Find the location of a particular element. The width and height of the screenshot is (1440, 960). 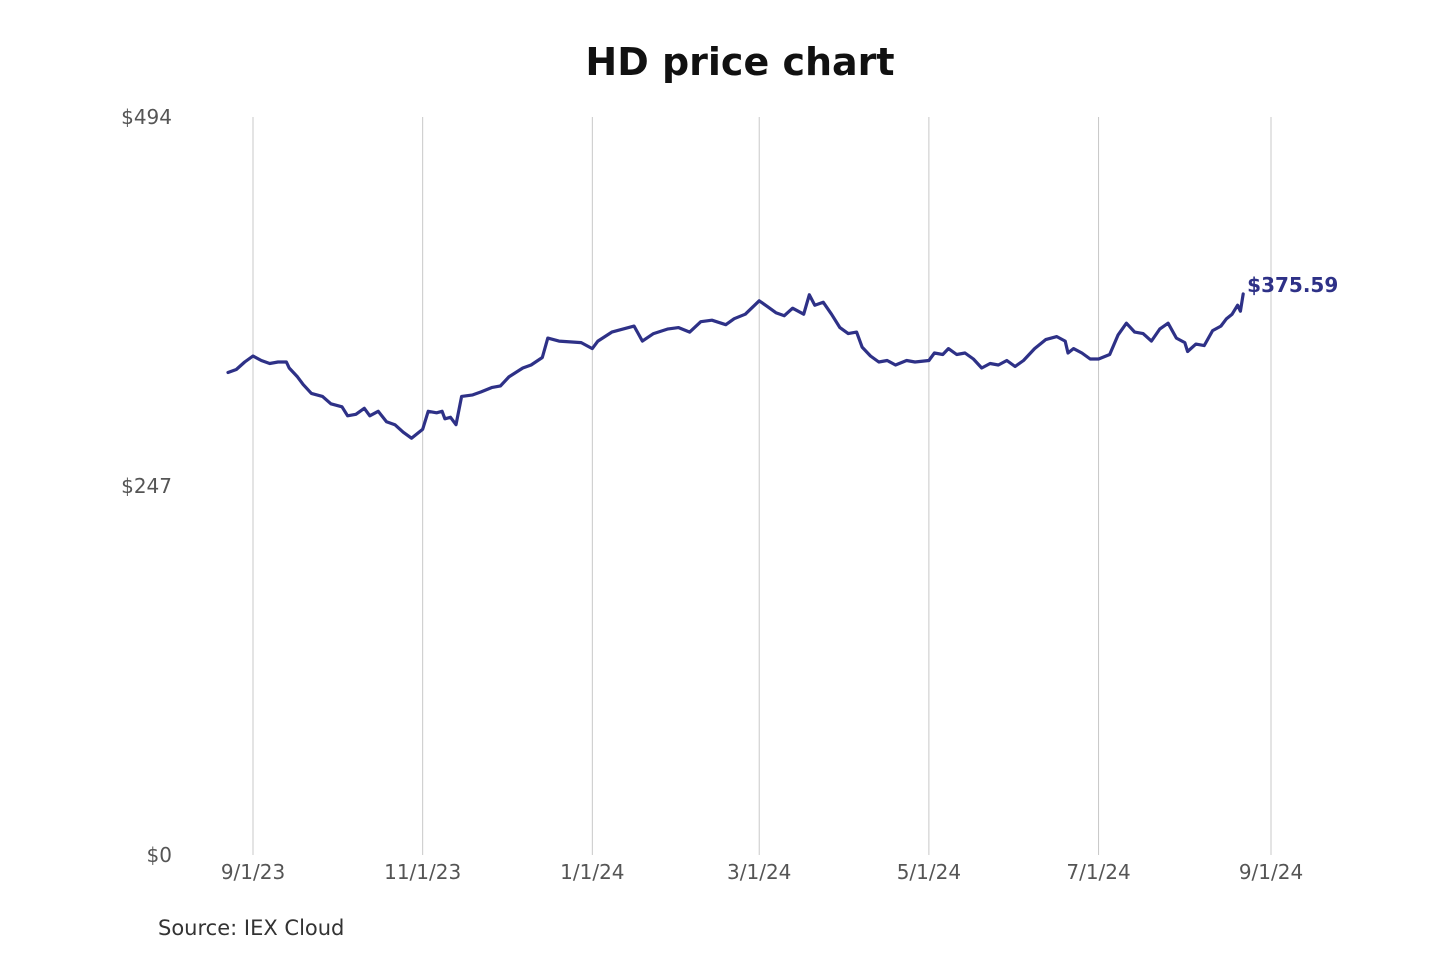

y-tick-label-1: $247 is located at coordinates (146, 486).